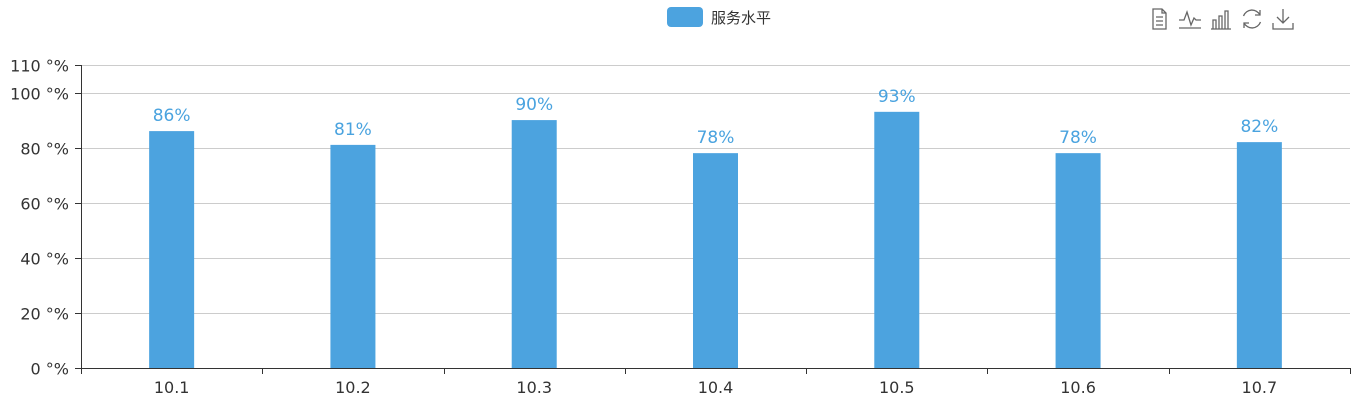 The image size is (1359, 403). What do you see at coordinates (39, 94) in the screenshot?
I see `y-tick-label: 100 °%` at bounding box center [39, 94].